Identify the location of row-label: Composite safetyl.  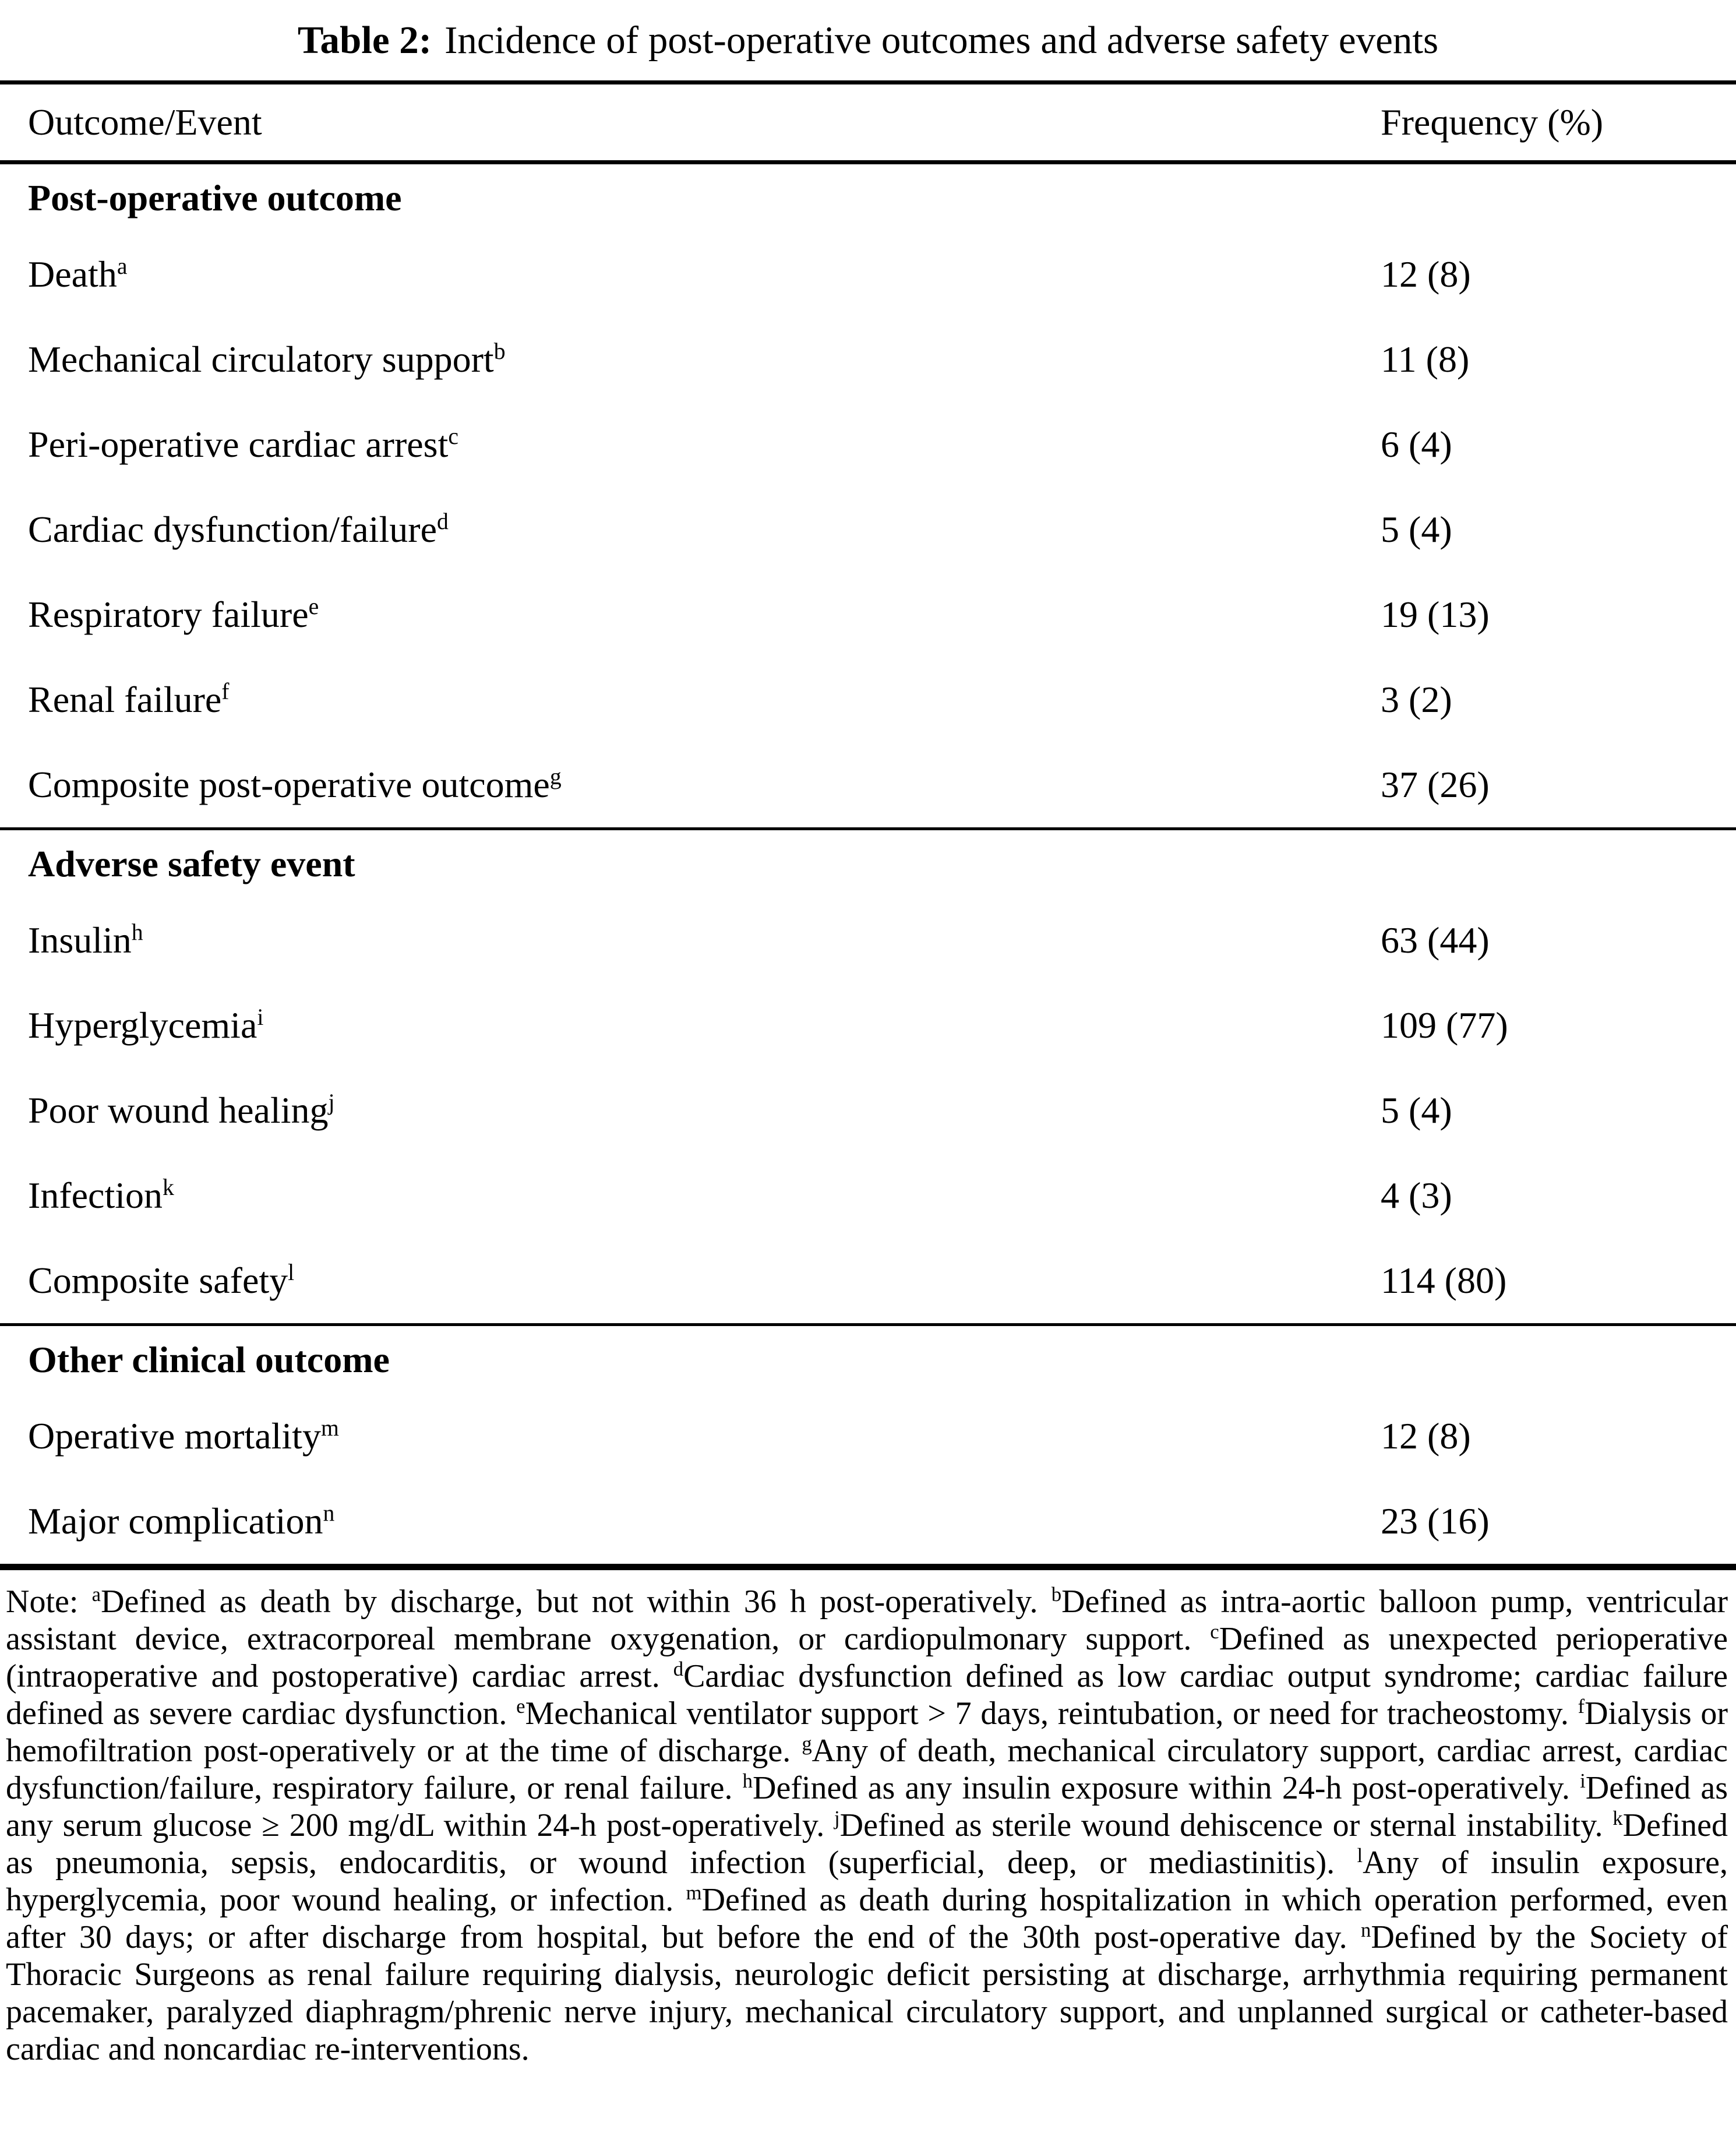
(161, 1281).